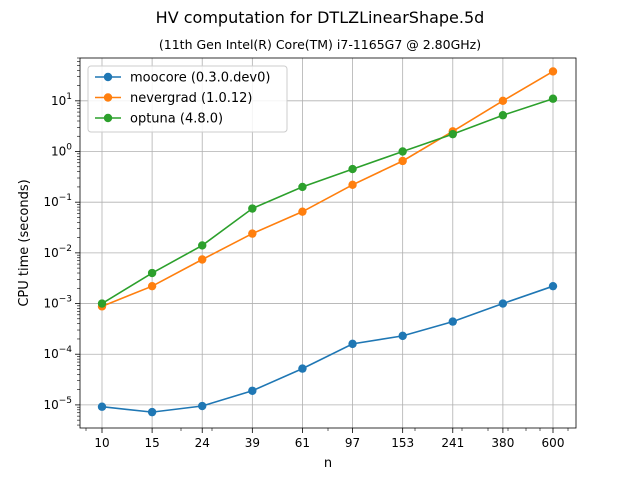  What do you see at coordinates (176, 119) in the screenshot?
I see `legend-label: optuna (4.8.0)` at bounding box center [176, 119].